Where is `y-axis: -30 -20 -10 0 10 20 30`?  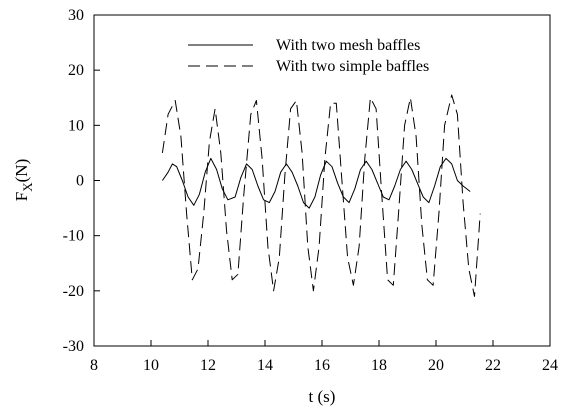 y-axis: -30 -20 -10 0 10 20 30 is located at coordinates (81, 181).